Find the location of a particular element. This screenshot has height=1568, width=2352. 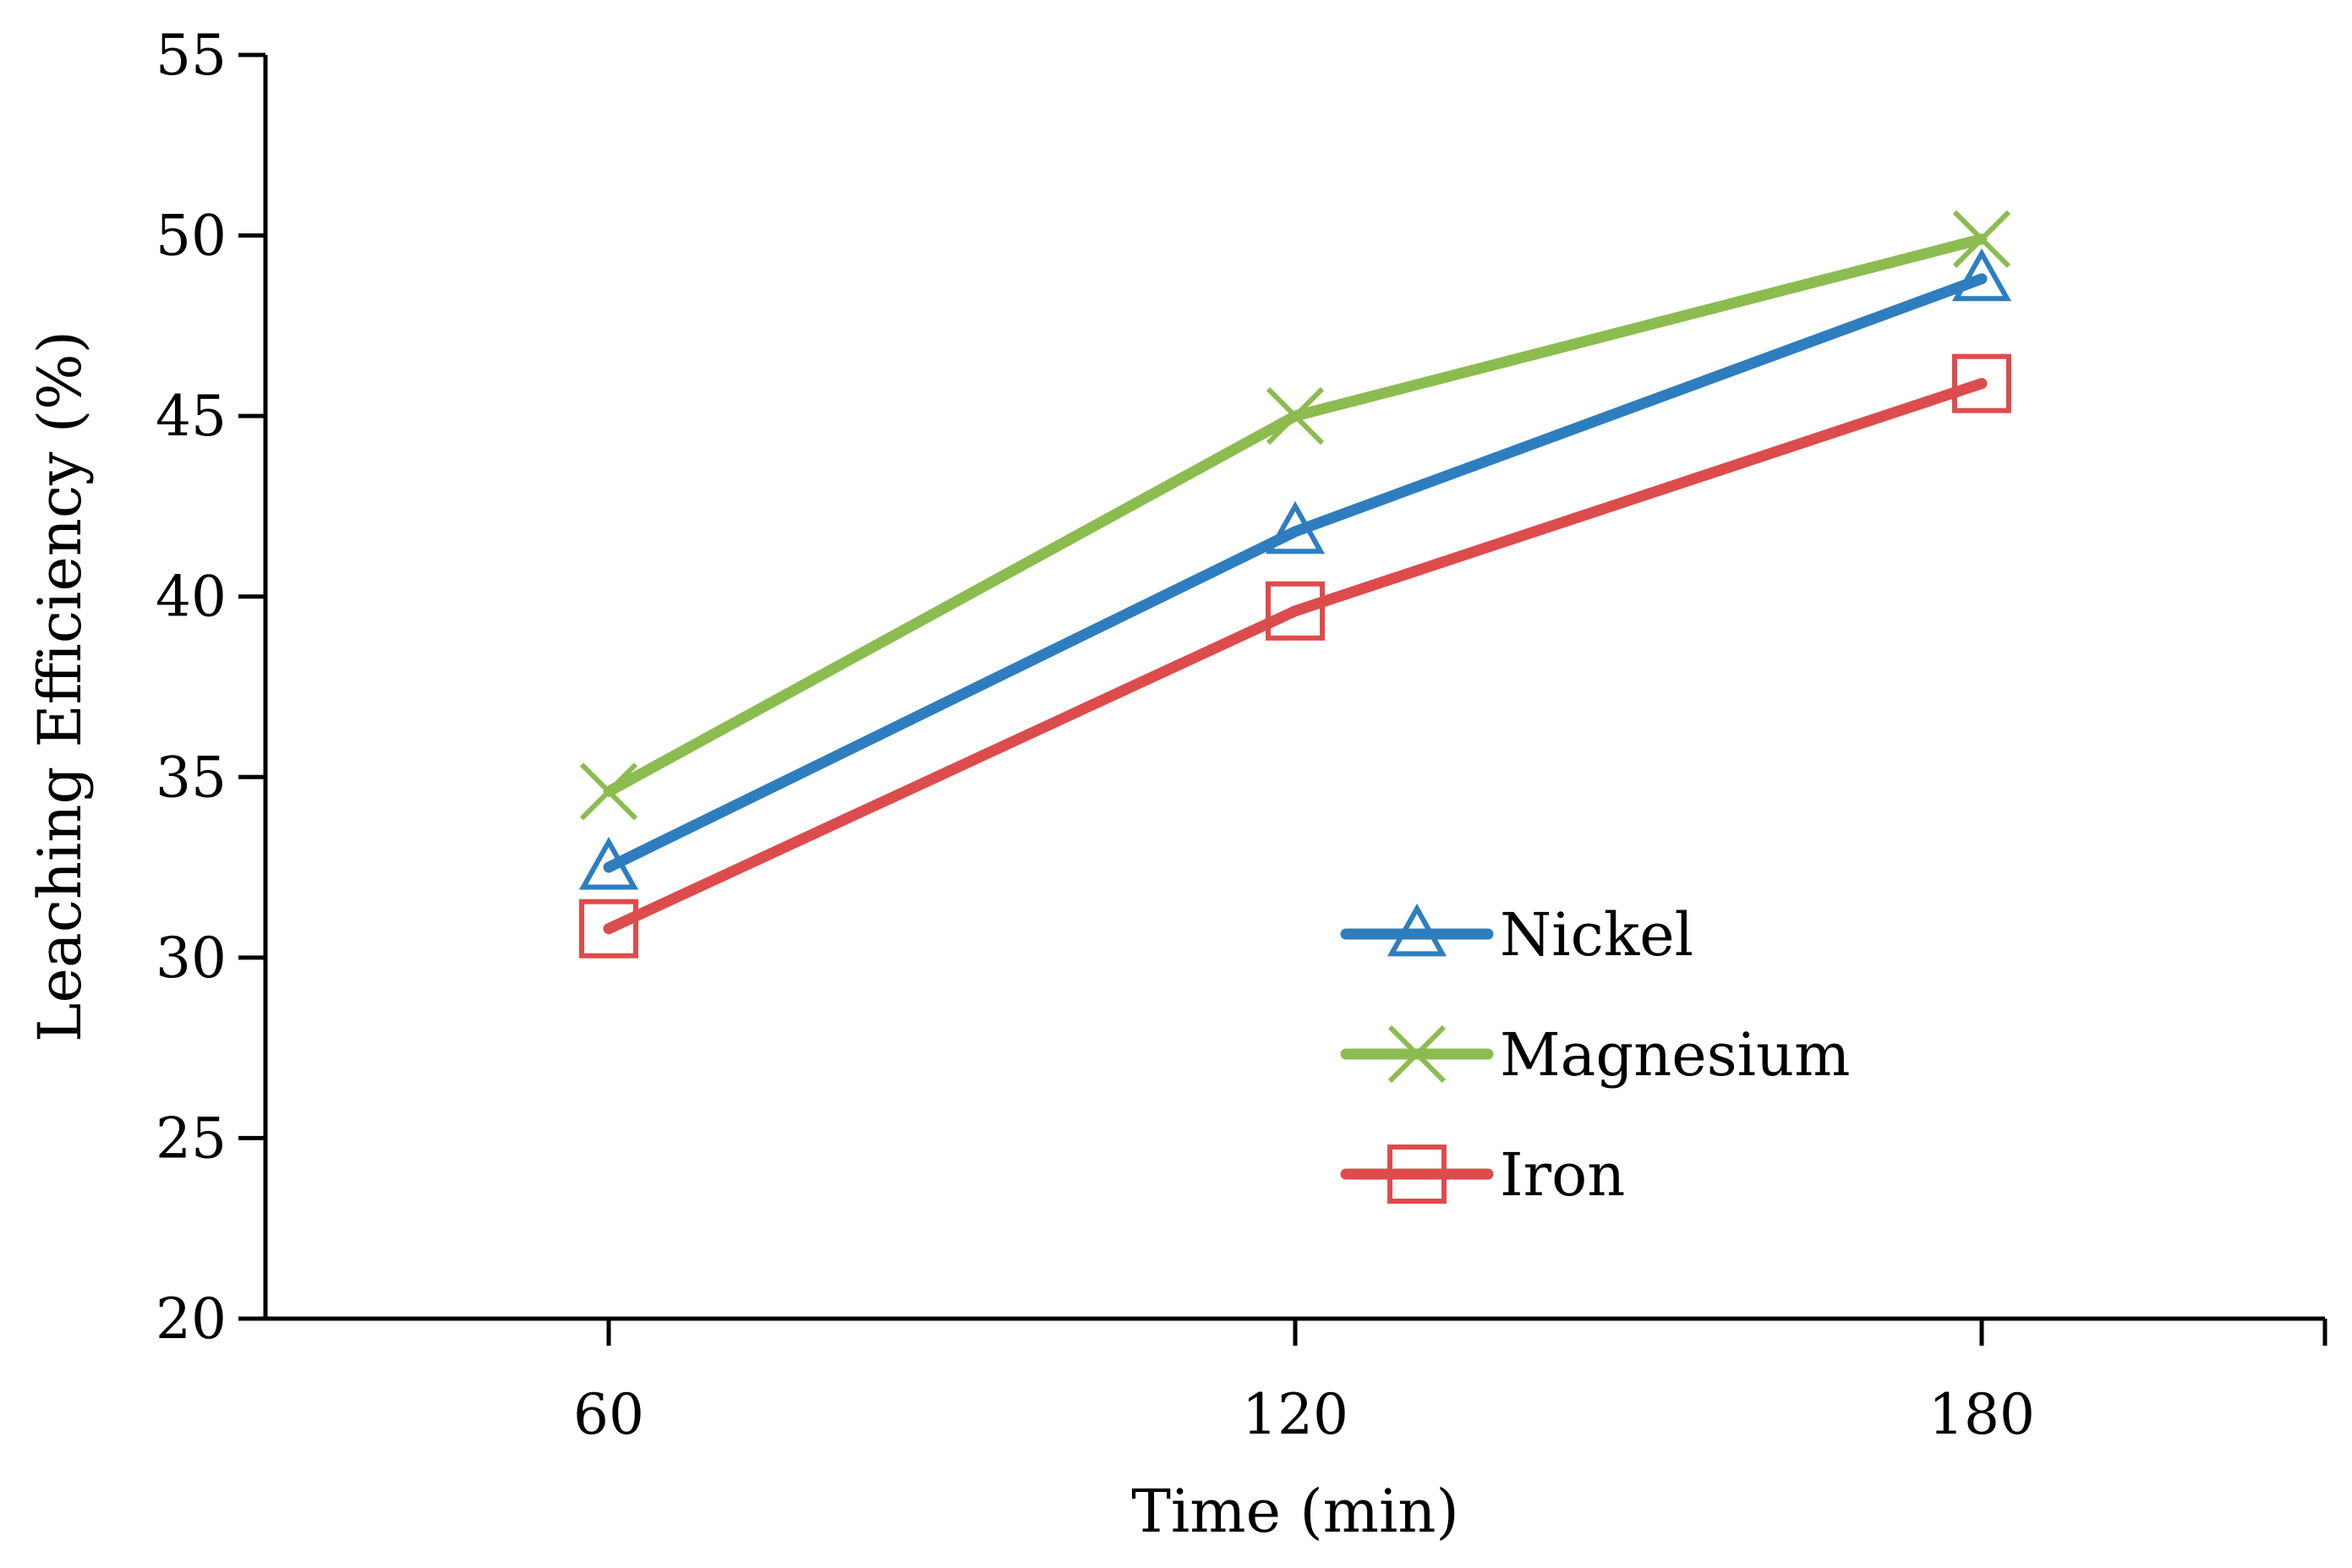

y-axis-title: Leaching Efficiency (%) is located at coordinates (60, 686).